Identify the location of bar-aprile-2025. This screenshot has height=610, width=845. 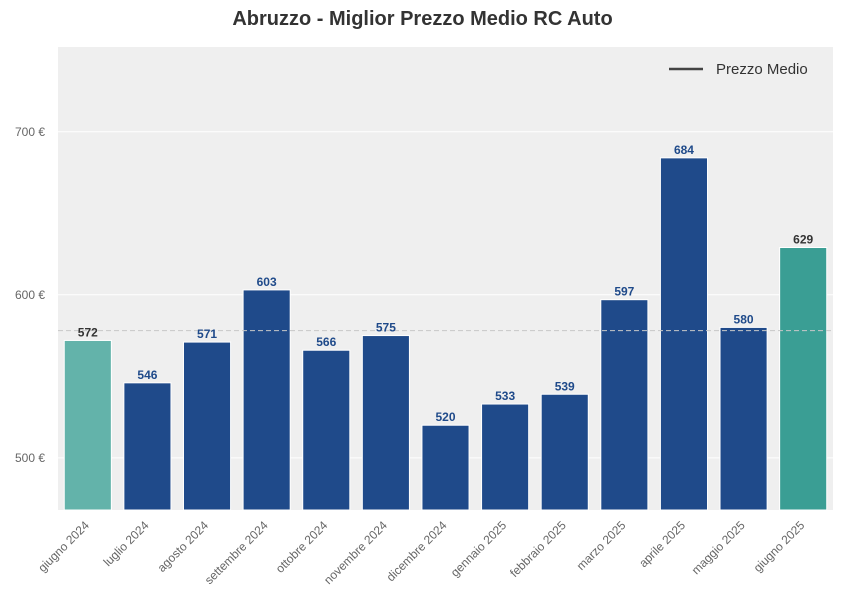
(684, 334).